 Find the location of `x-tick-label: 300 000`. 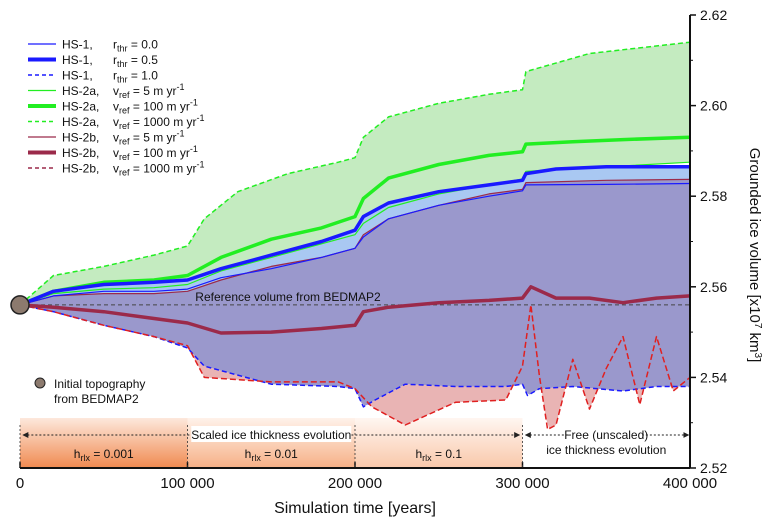

x-tick-label: 300 000 is located at coordinates (522, 483).